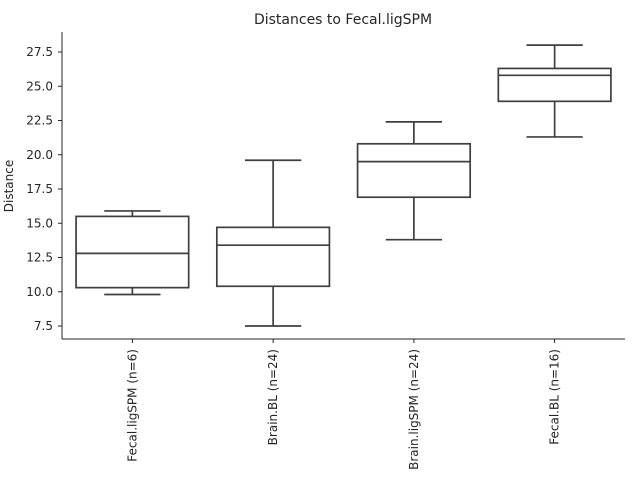  Describe the element at coordinates (39, 292) in the screenshot. I see `y-tick-label: 10.0` at that location.